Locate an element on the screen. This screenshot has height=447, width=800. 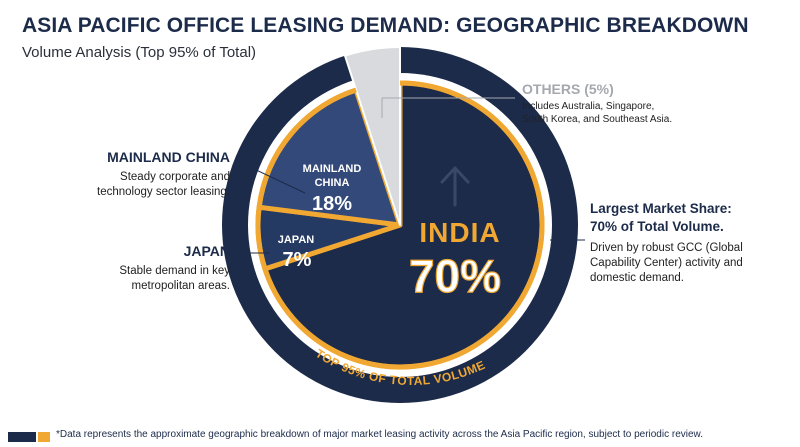
callout-others-head: OTHERS (5%) is located at coordinates (568, 89).